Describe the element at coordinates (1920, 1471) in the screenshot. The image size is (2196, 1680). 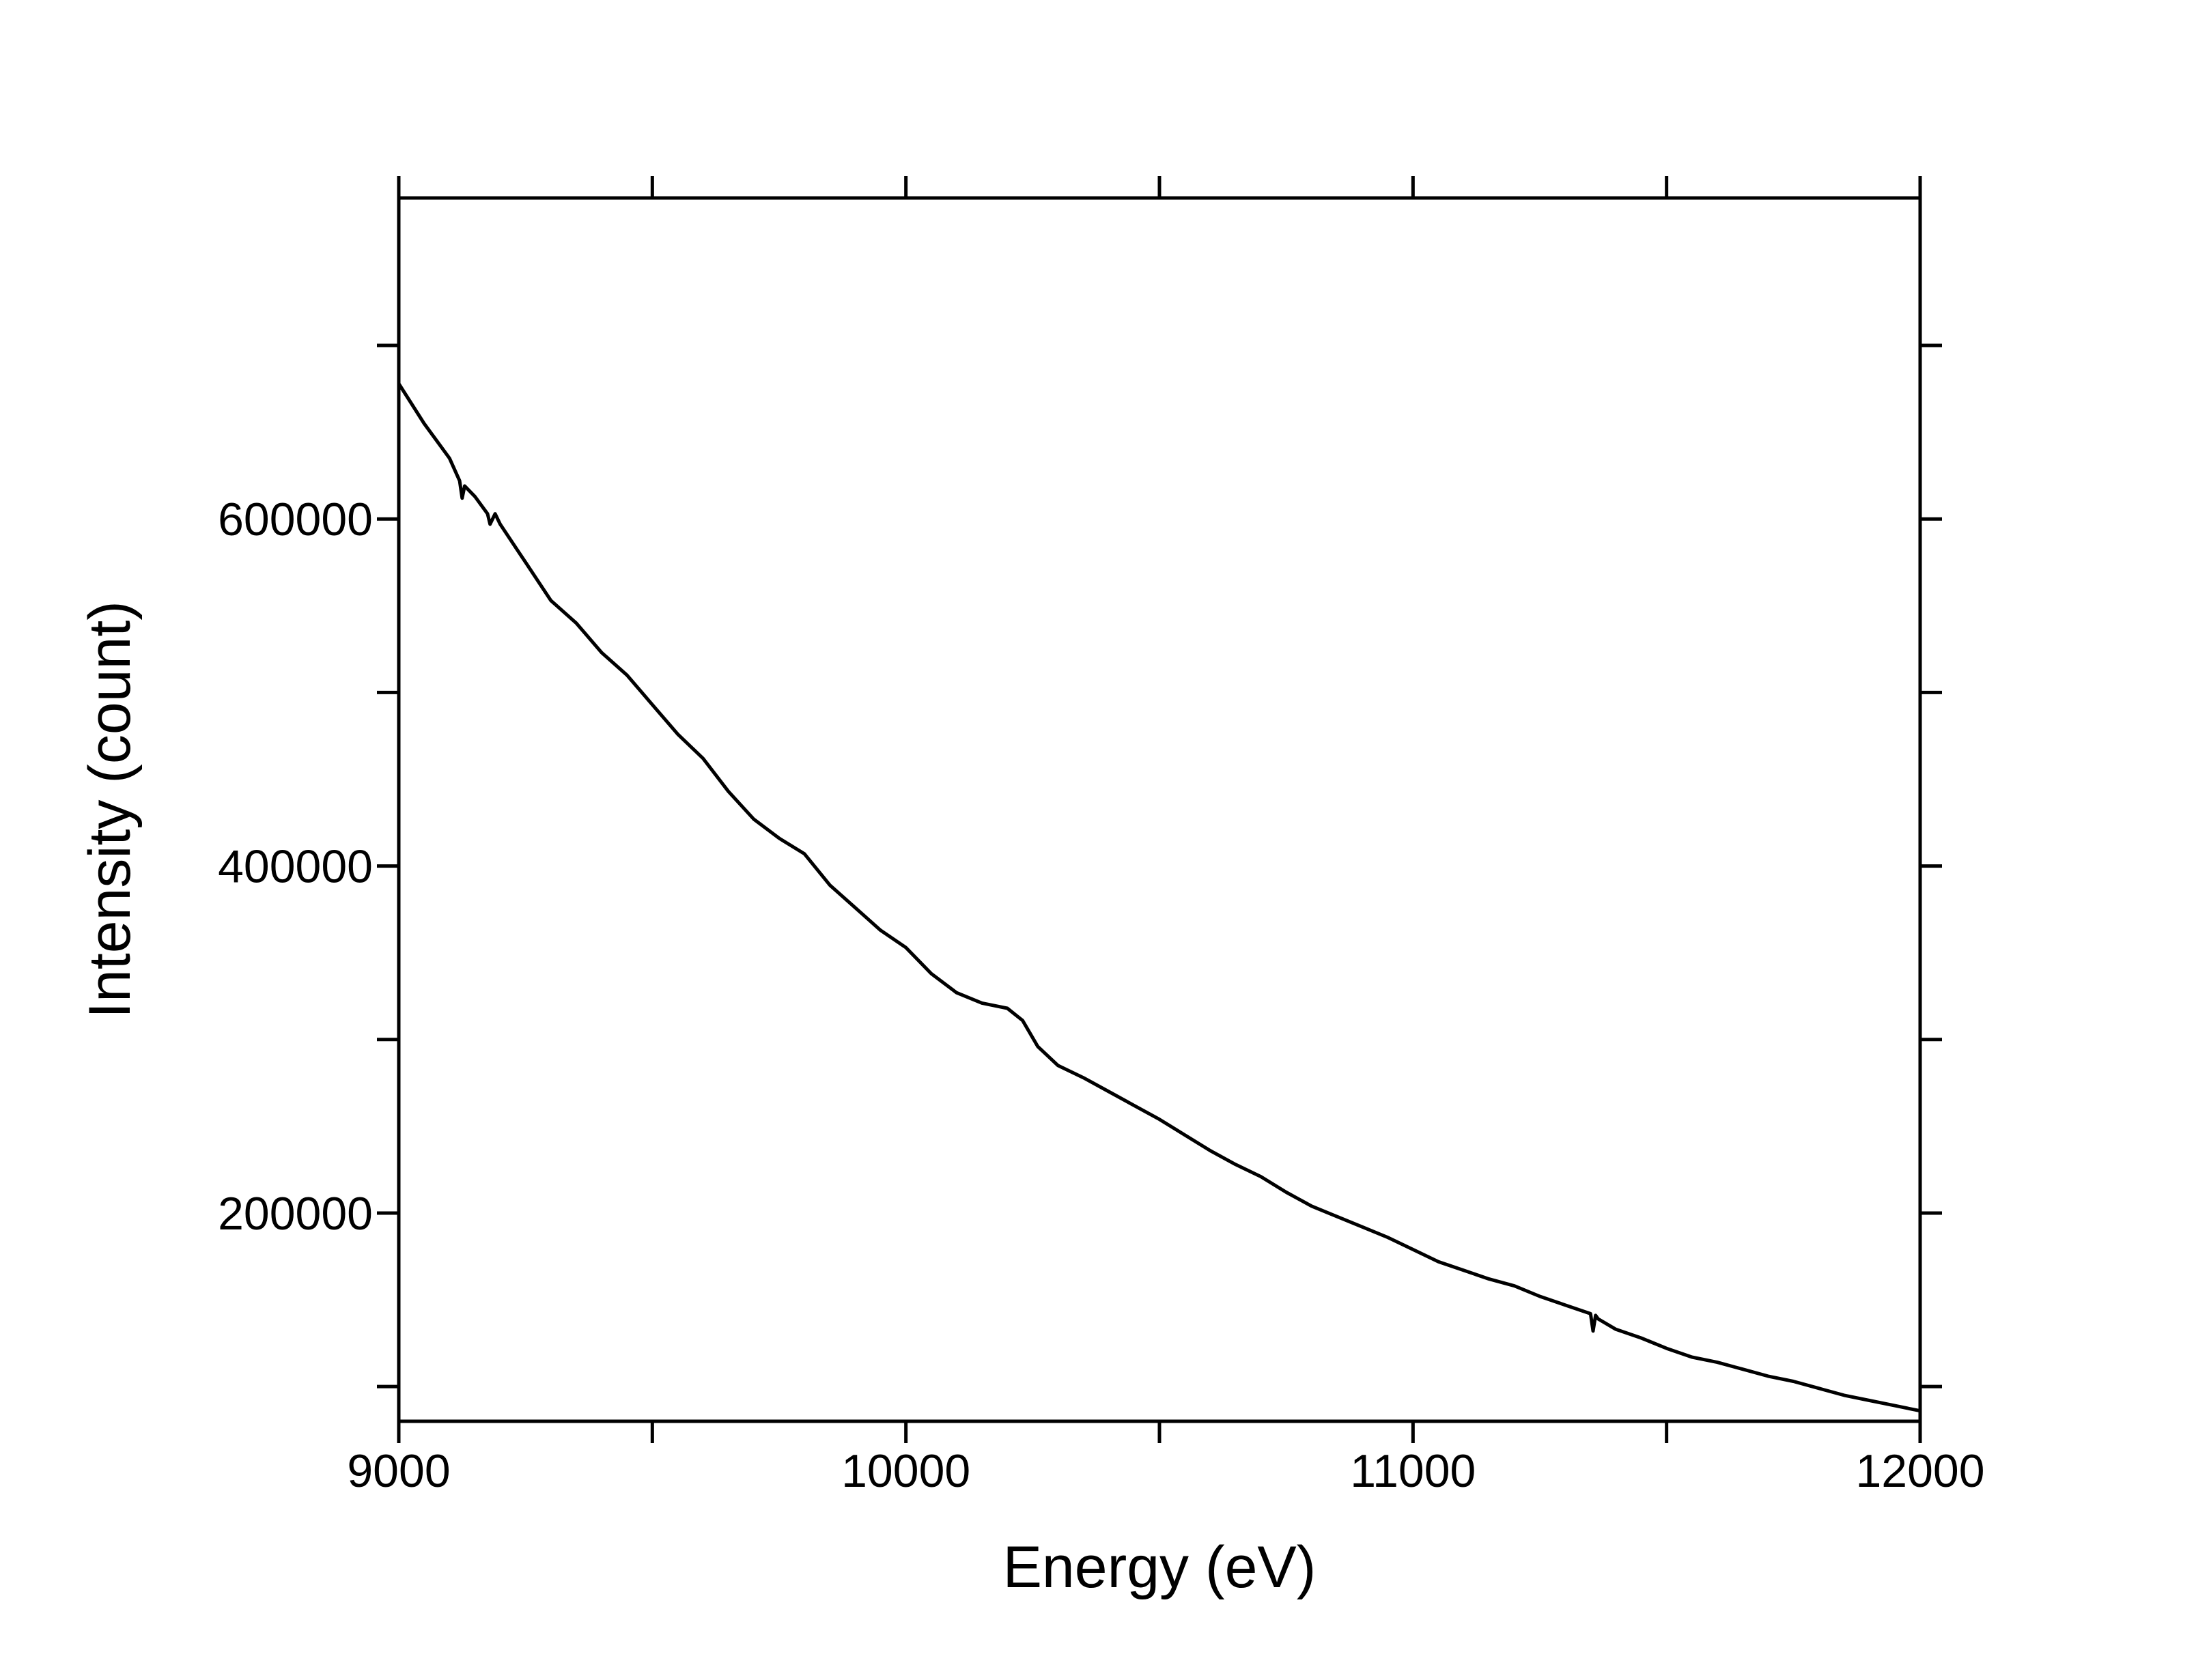
I see `x-tick-label: 12000` at that location.